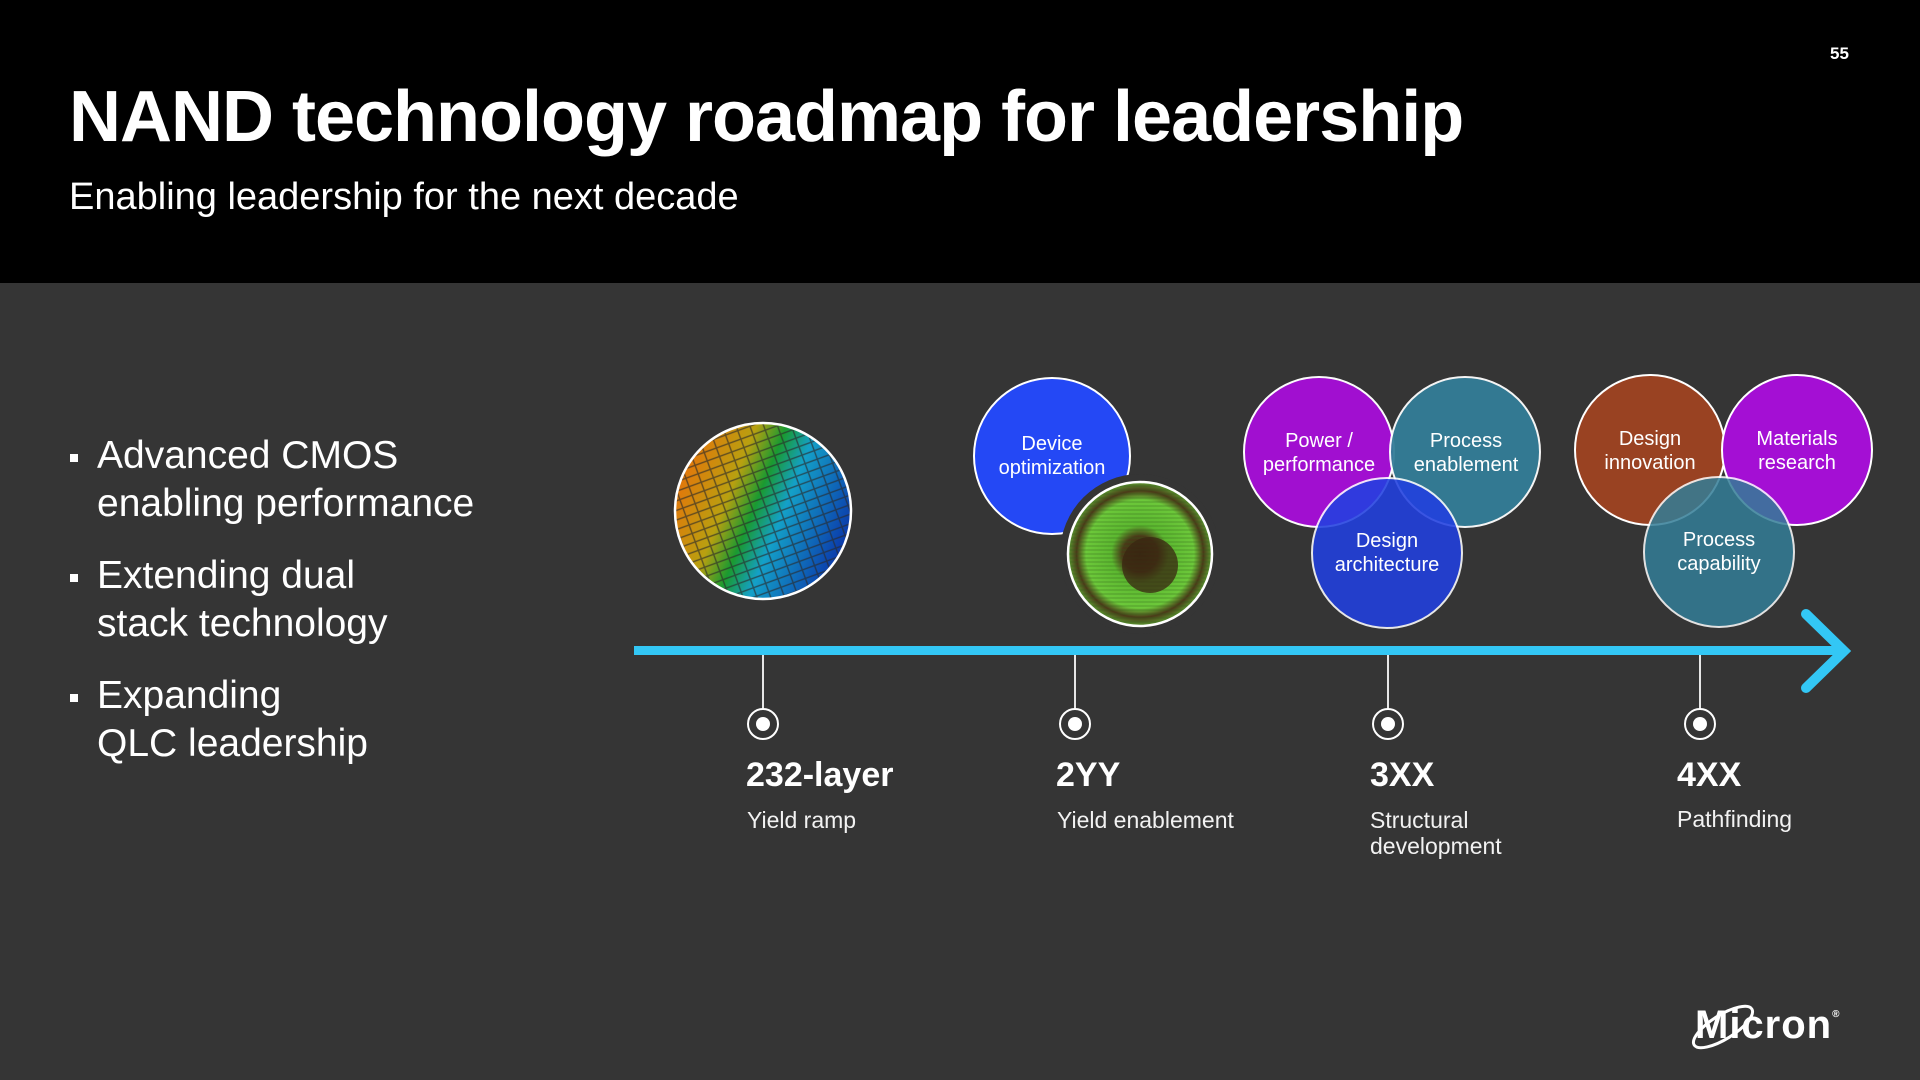 The height and width of the screenshot is (1080, 1920). Describe the element at coordinates (1319, 441) in the screenshot. I see `label-line: Power /` at that location.